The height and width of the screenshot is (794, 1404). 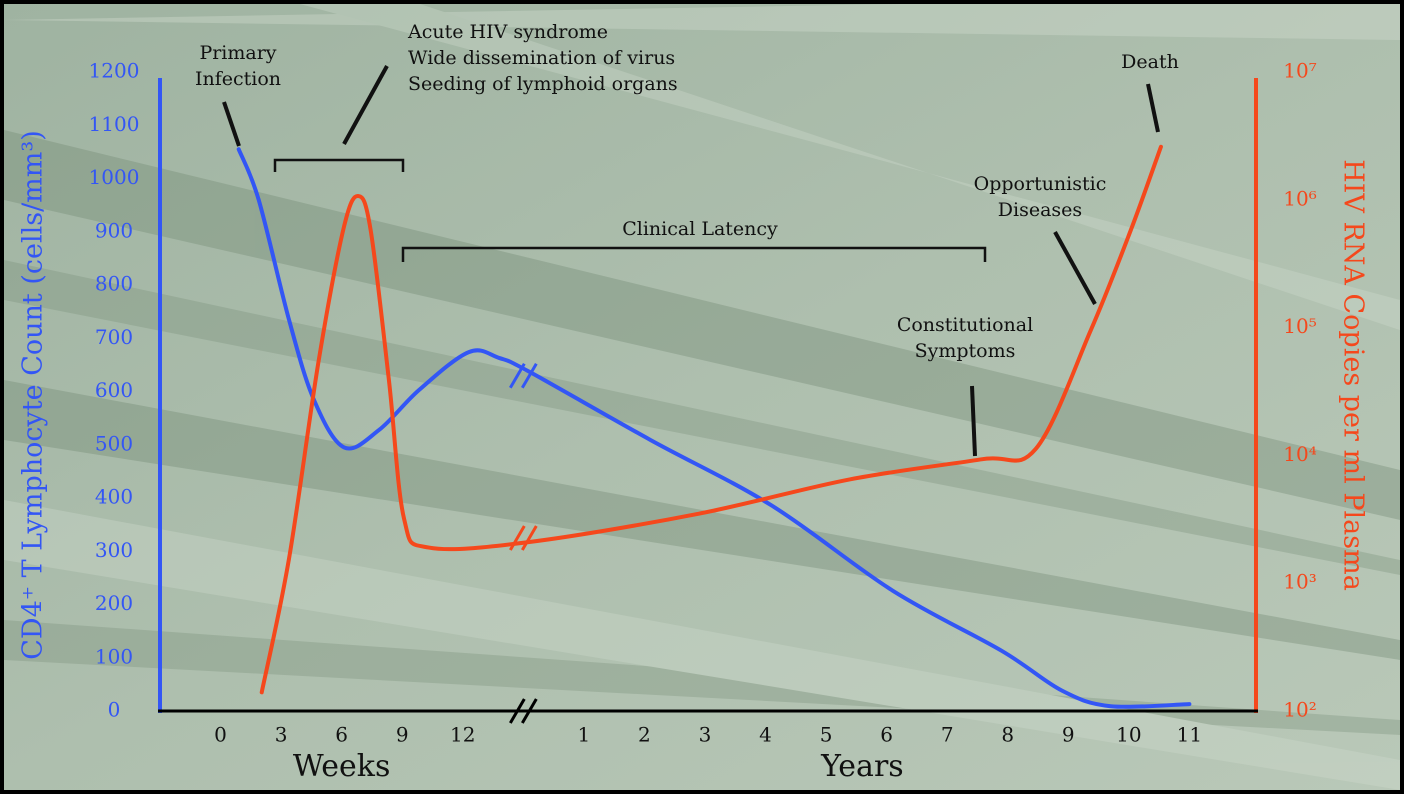 I want to click on x-tick-label: 8, so click(x=1007, y=735).